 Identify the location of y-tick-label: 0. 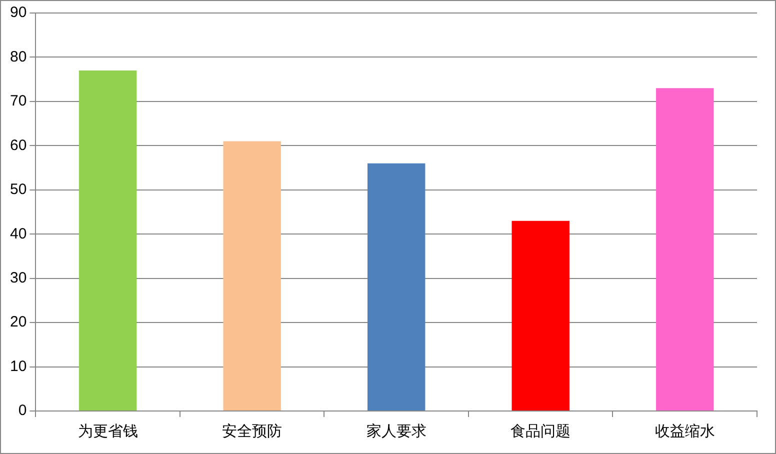
(22, 411).